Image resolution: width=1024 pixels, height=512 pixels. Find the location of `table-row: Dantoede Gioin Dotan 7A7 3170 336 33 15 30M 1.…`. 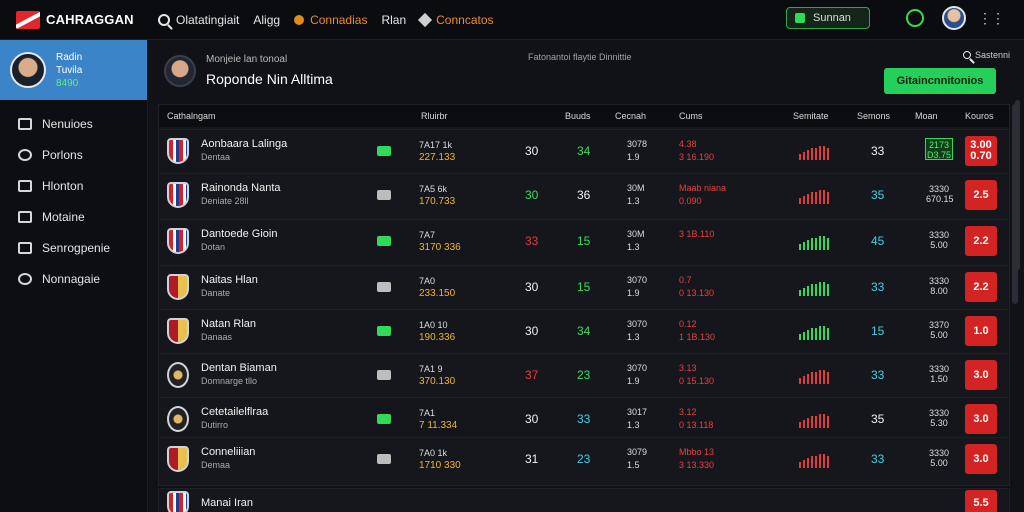

table-row: Dantoede Gioin Dotan 7A7 3170 336 33 15 30M 1.… is located at coordinates (584, 242).